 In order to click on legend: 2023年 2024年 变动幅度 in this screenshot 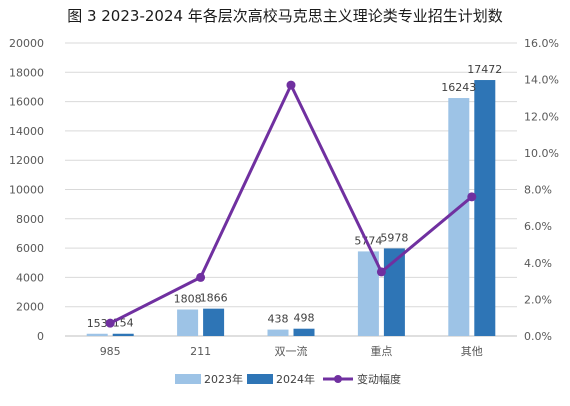, I will do `click(288, 379)`.